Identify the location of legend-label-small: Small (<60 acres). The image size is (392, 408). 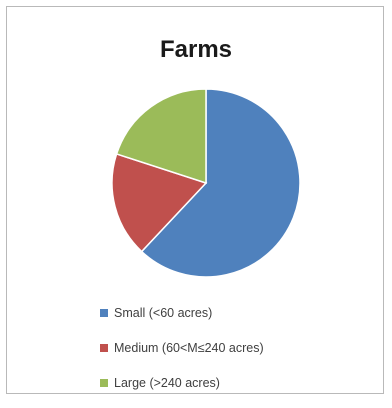
(163, 312).